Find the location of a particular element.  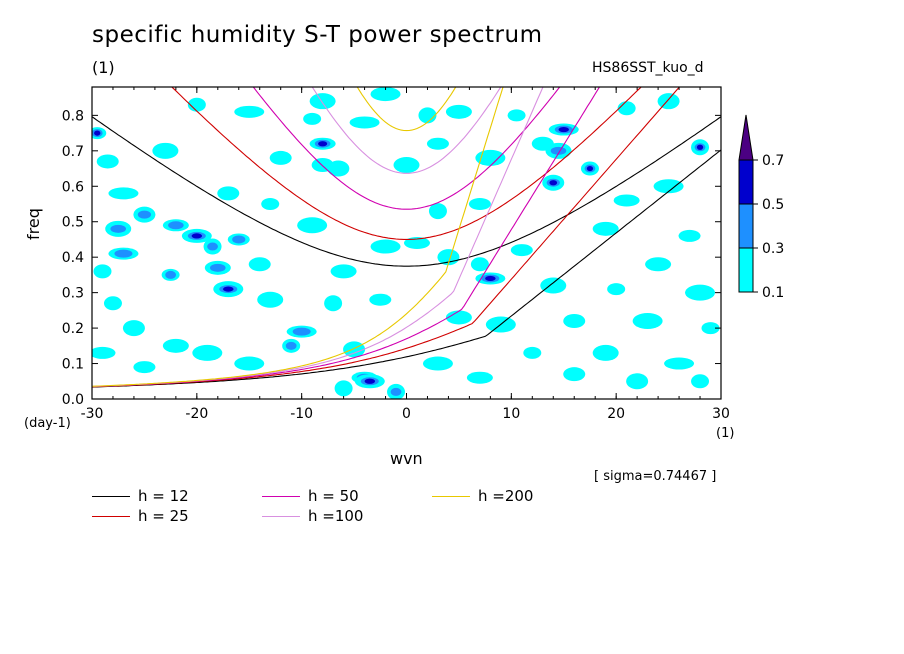

y-tick-label: 0.7 is located at coordinates (73, 152).